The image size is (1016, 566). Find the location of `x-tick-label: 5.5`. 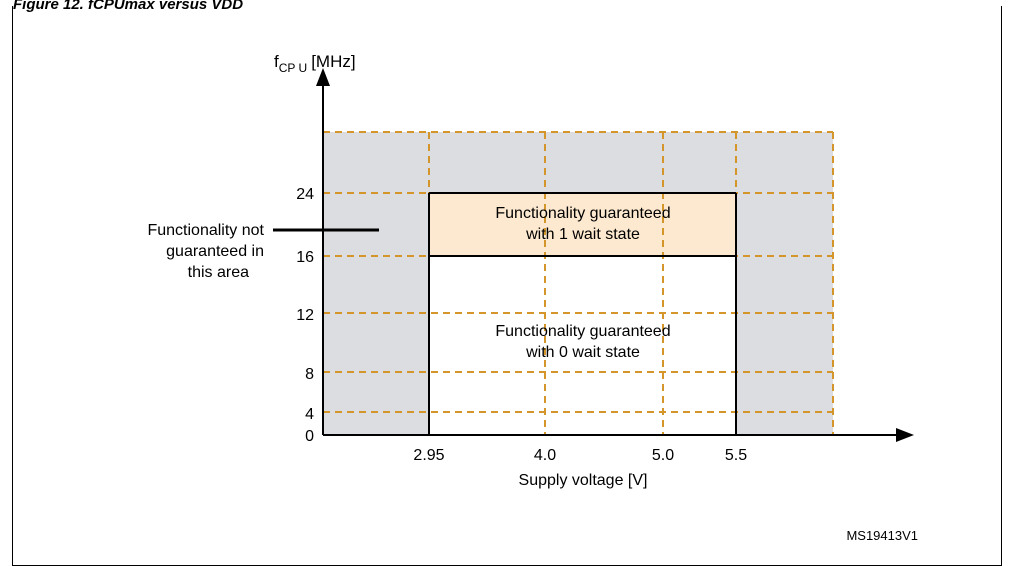

x-tick-label: 5.5 is located at coordinates (736, 455).